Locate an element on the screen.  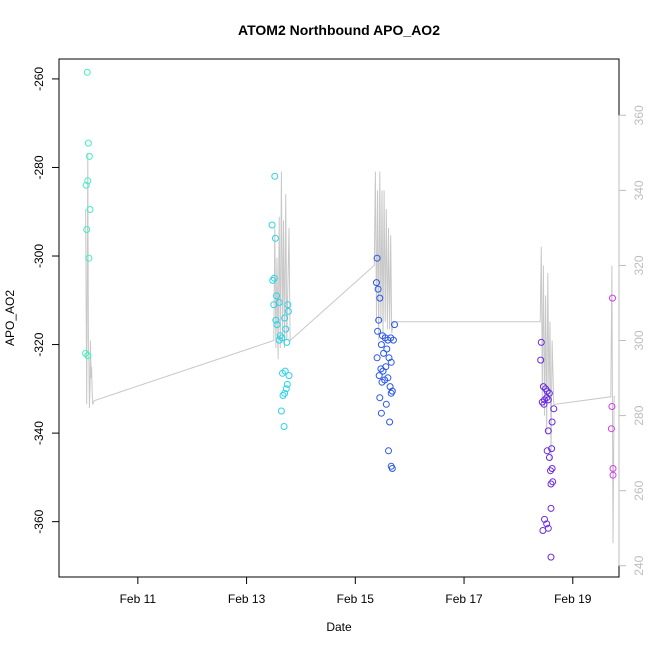
y2-tick-label: 360 is located at coordinates (639, 115).